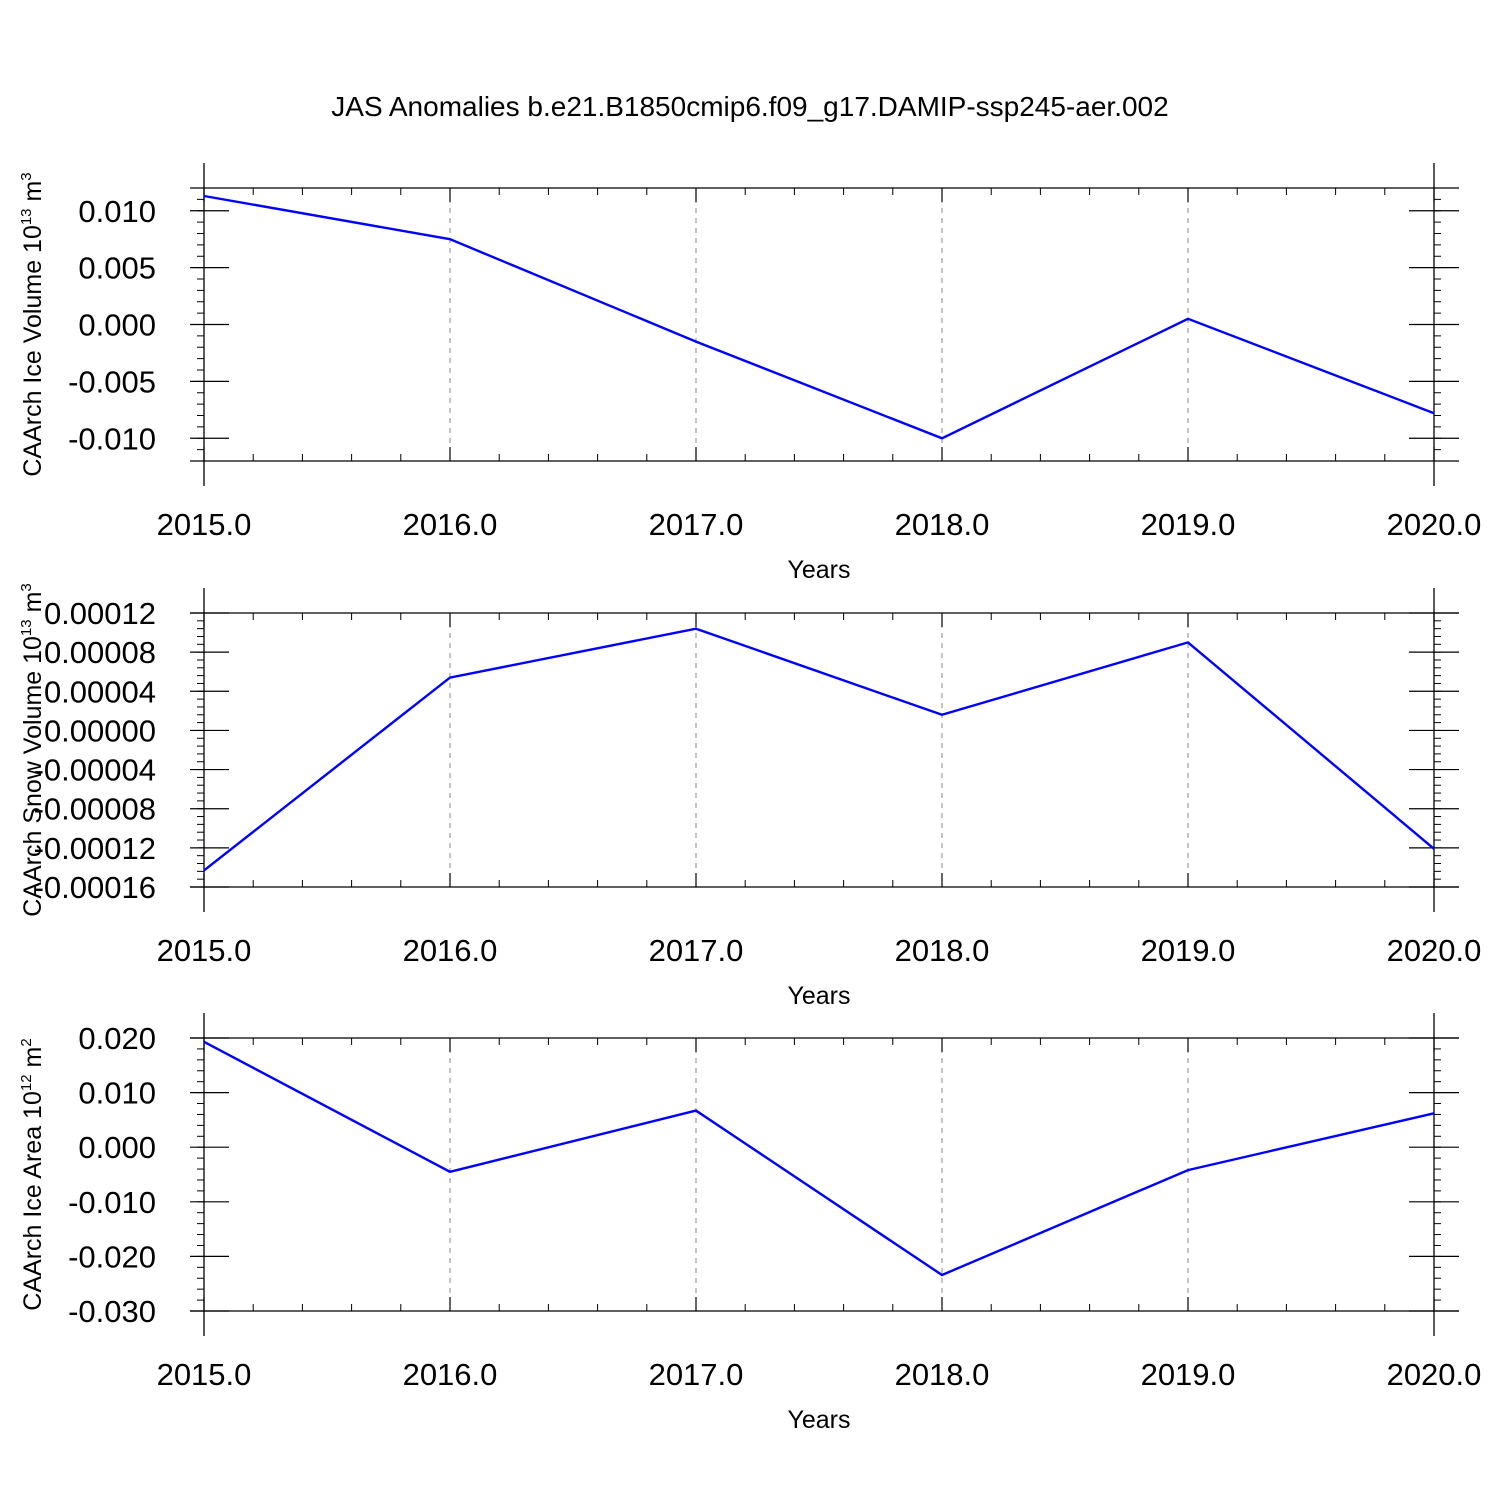  I want to click on y-tick-label: -0.00016, so click(95, 887).